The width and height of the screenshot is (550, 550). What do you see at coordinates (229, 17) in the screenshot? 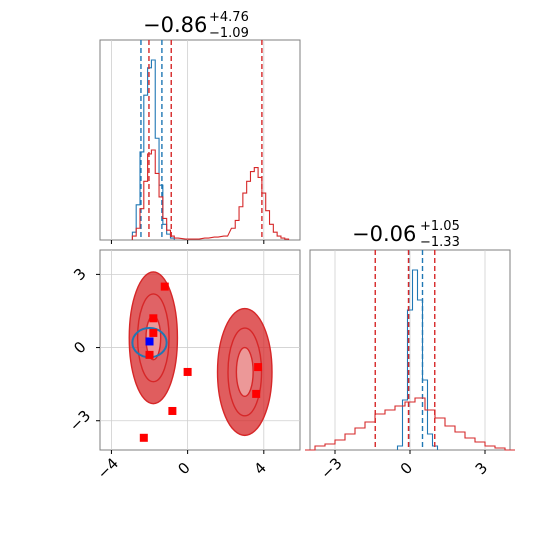
I see `title-param-0-upper: +4.76` at bounding box center [229, 17].